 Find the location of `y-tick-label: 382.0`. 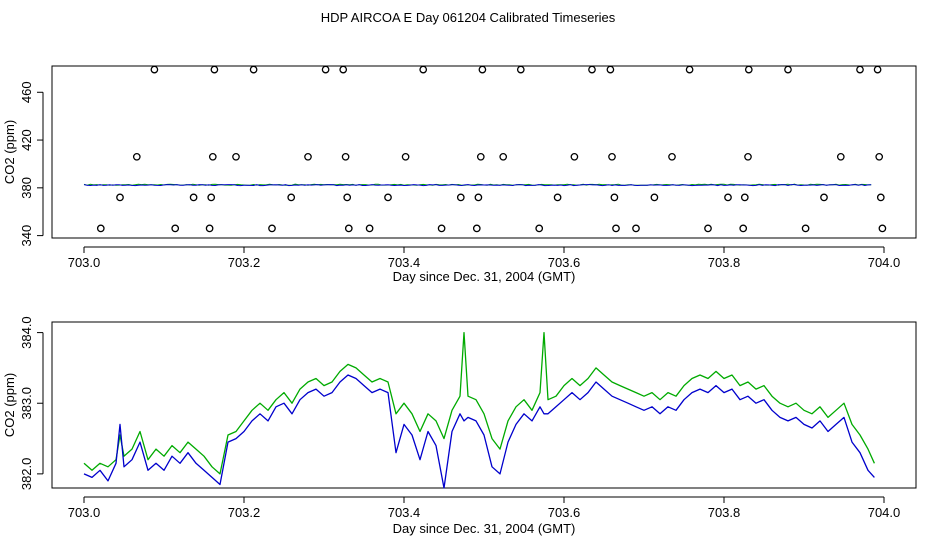

y-tick-label: 382.0 is located at coordinates (26, 474).